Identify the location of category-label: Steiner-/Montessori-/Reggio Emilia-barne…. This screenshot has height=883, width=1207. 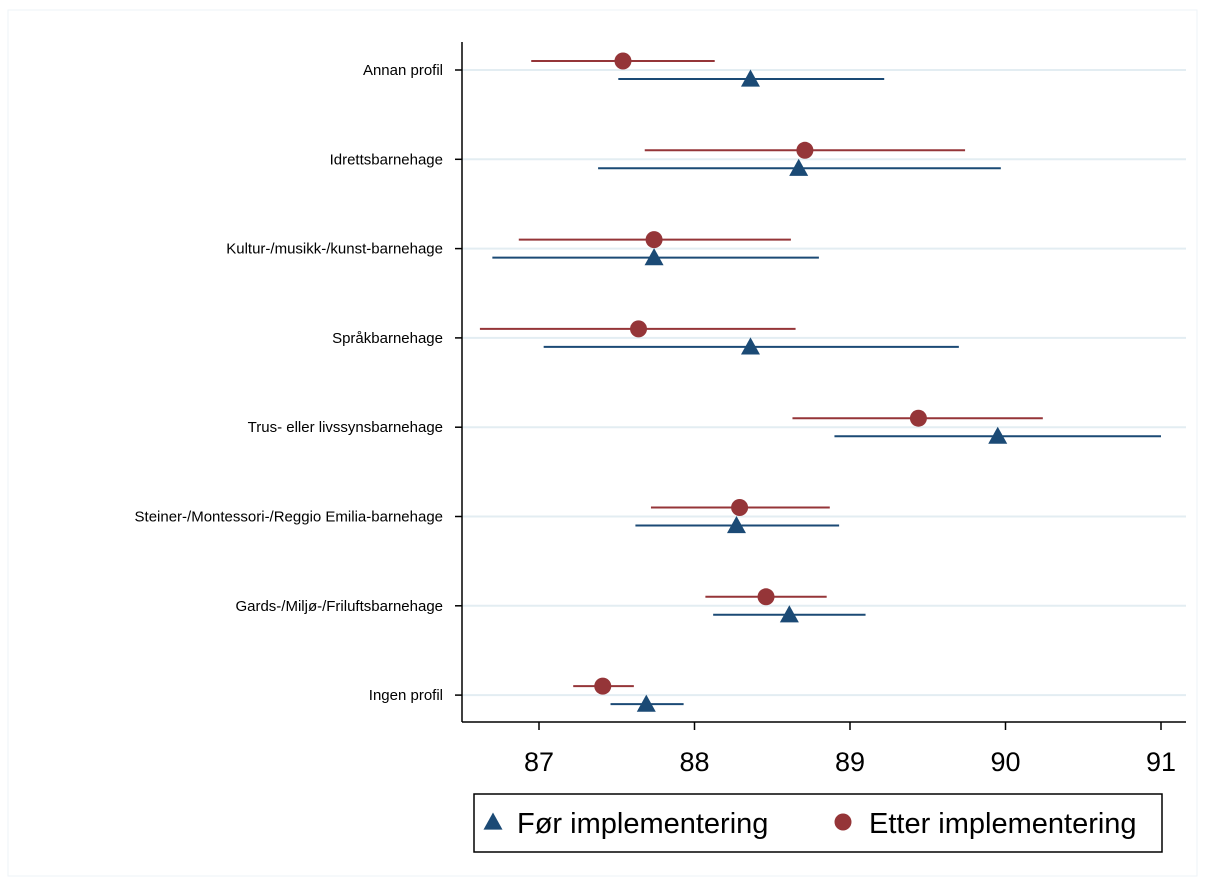
(289, 517).